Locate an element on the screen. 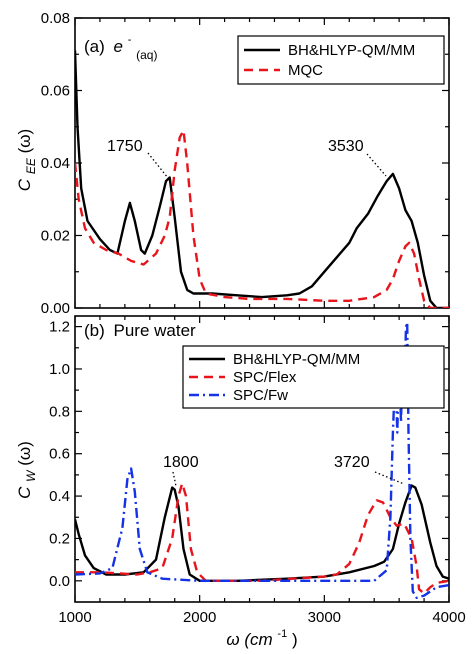 The image size is (474, 654). x-tick-label: 1000 is located at coordinates (74, 617).